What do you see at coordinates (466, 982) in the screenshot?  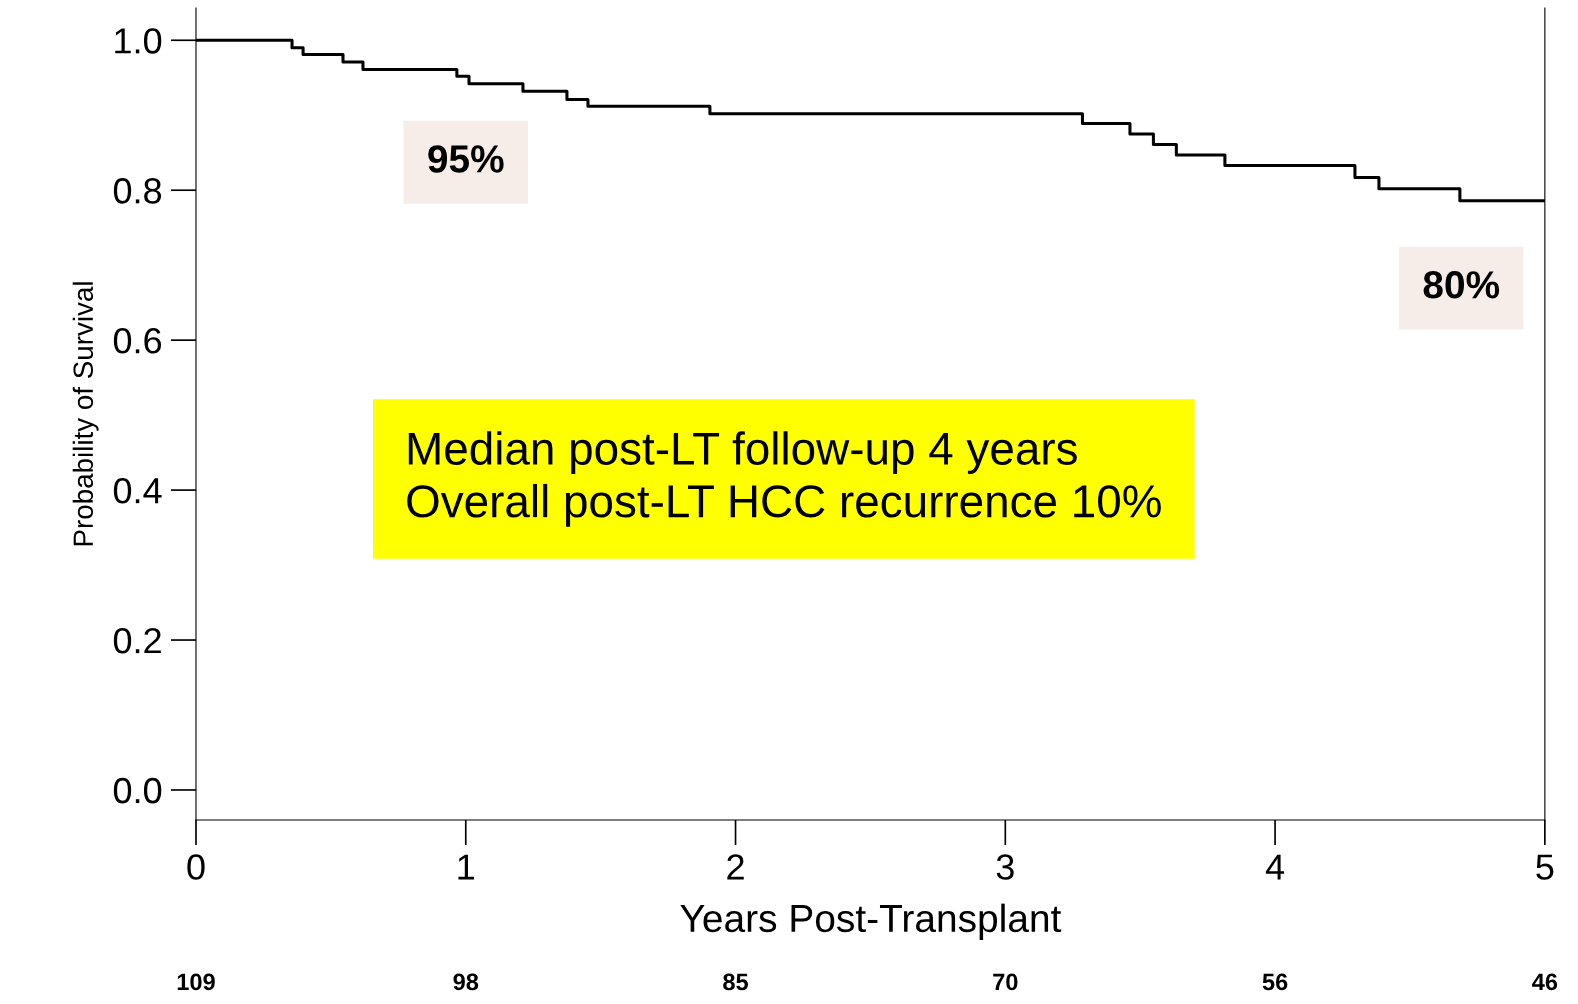 I see `text: 98` at bounding box center [466, 982].